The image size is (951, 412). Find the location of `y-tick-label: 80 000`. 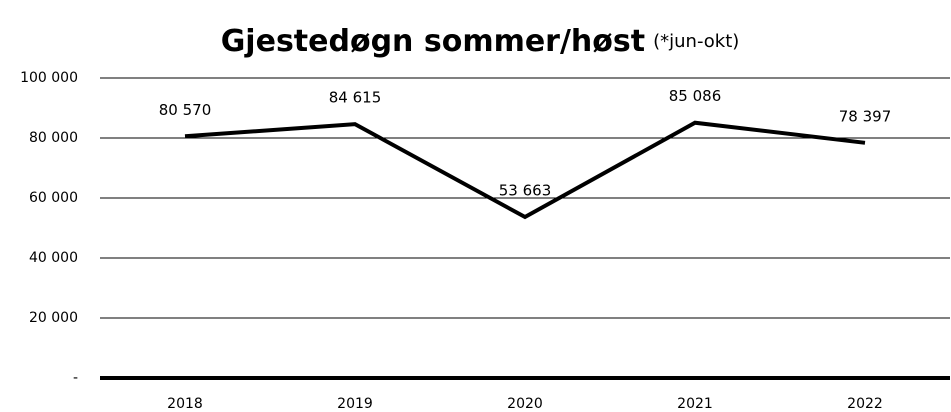

y-tick-label: 80 000 is located at coordinates (53, 138).